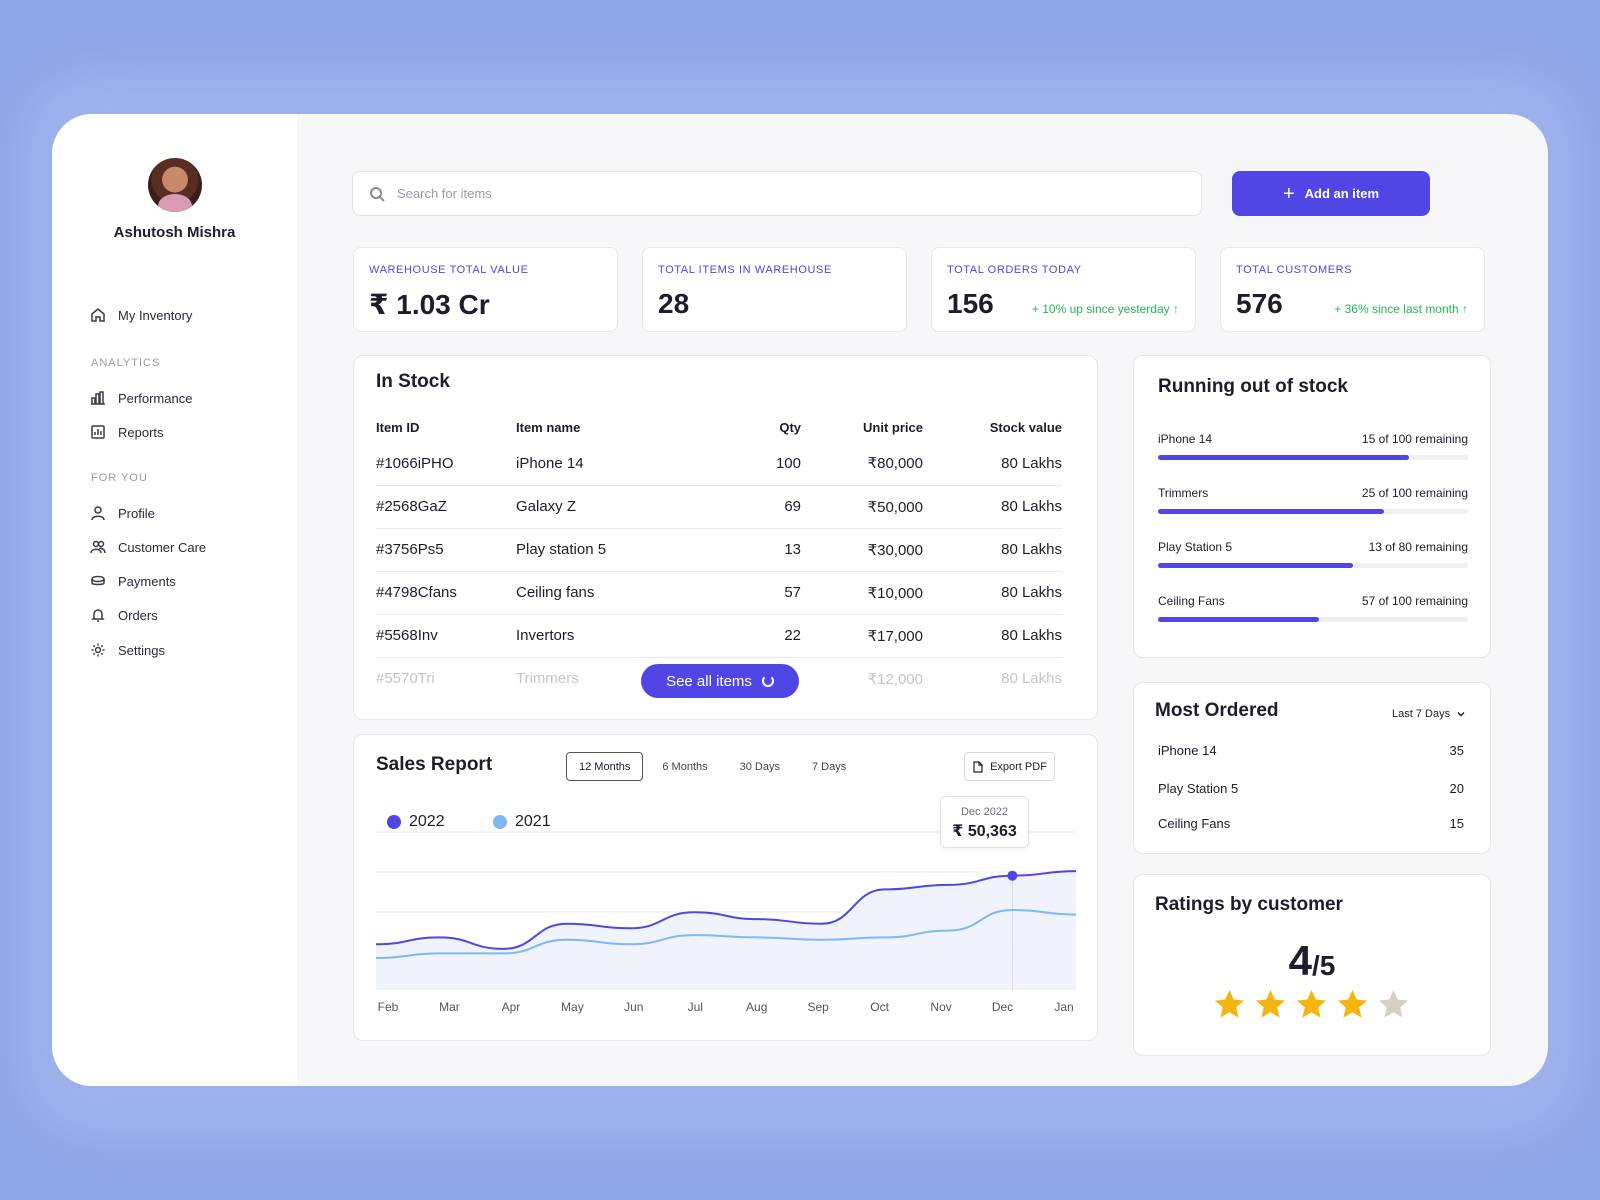 Image resolution: width=1600 pixels, height=1200 pixels. I want to click on chart-tooltip: Dec 2022 ₹ 50,363, so click(984, 822).